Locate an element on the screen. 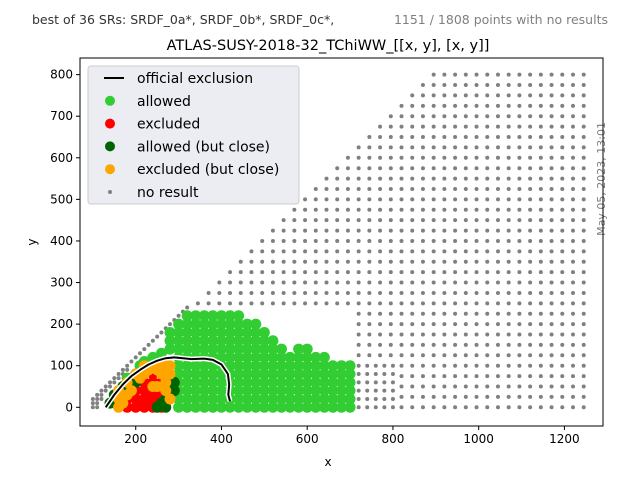  legend-label: allowed is located at coordinates (164, 102).